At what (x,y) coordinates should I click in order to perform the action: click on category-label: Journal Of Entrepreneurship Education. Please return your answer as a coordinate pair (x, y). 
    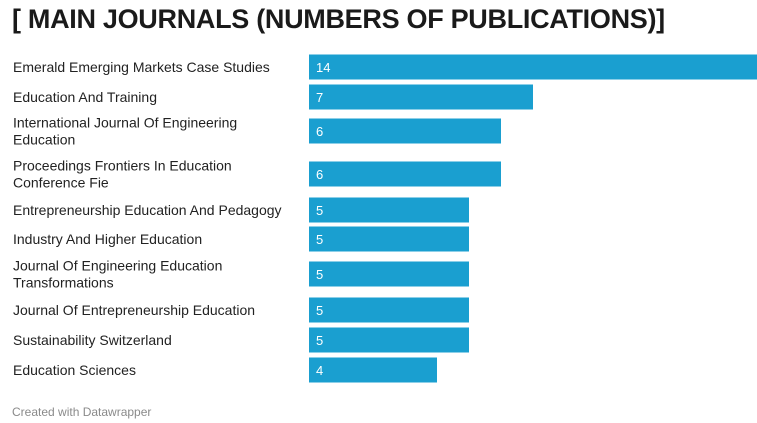
    Looking at the image, I should click on (134, 310).